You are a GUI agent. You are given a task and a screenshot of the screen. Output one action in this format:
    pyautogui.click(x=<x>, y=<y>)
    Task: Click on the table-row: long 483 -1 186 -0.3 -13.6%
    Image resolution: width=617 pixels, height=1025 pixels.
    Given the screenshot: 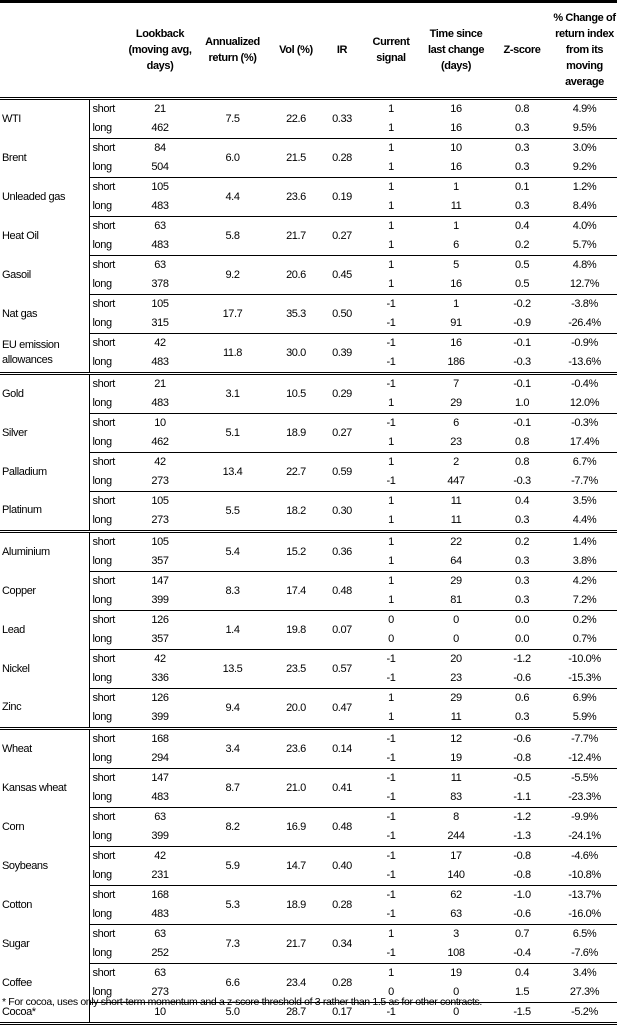 What is the action you would take?
    pyautogui.click(x=308, y=363)
    